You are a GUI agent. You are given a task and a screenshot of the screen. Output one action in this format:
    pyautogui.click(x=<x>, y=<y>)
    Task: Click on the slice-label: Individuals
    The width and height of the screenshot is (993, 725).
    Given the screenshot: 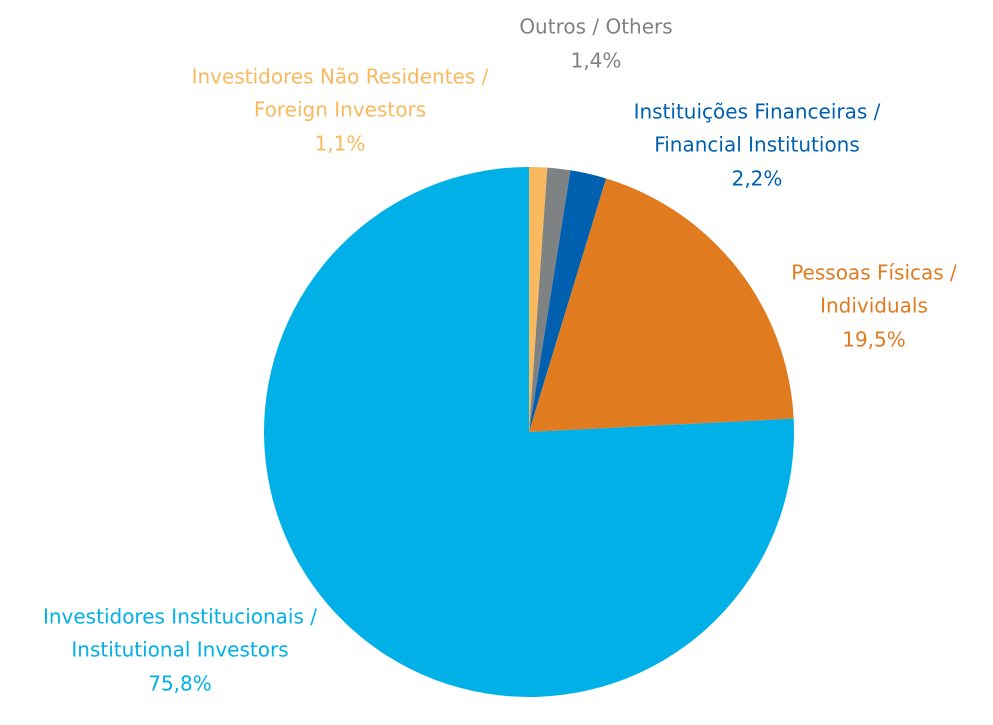 What is the action you would take?
    pyautogui.click(x=874, y=306)
    